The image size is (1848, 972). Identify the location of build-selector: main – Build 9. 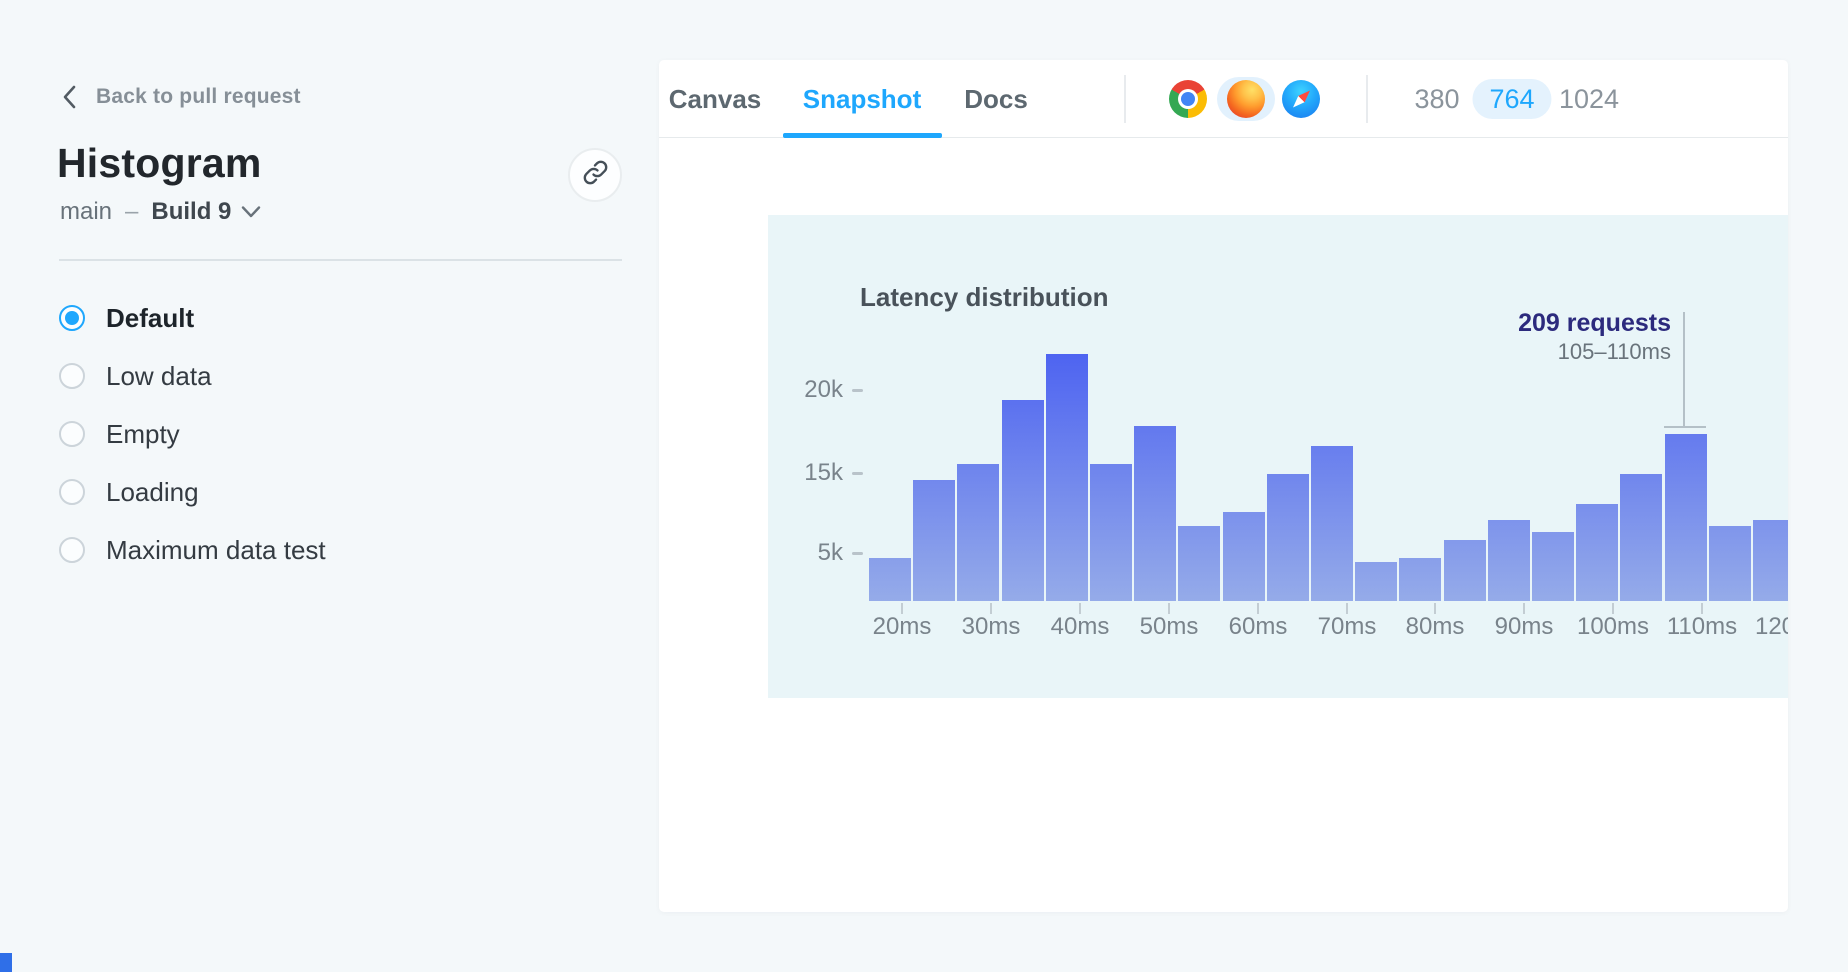
(160, 212).